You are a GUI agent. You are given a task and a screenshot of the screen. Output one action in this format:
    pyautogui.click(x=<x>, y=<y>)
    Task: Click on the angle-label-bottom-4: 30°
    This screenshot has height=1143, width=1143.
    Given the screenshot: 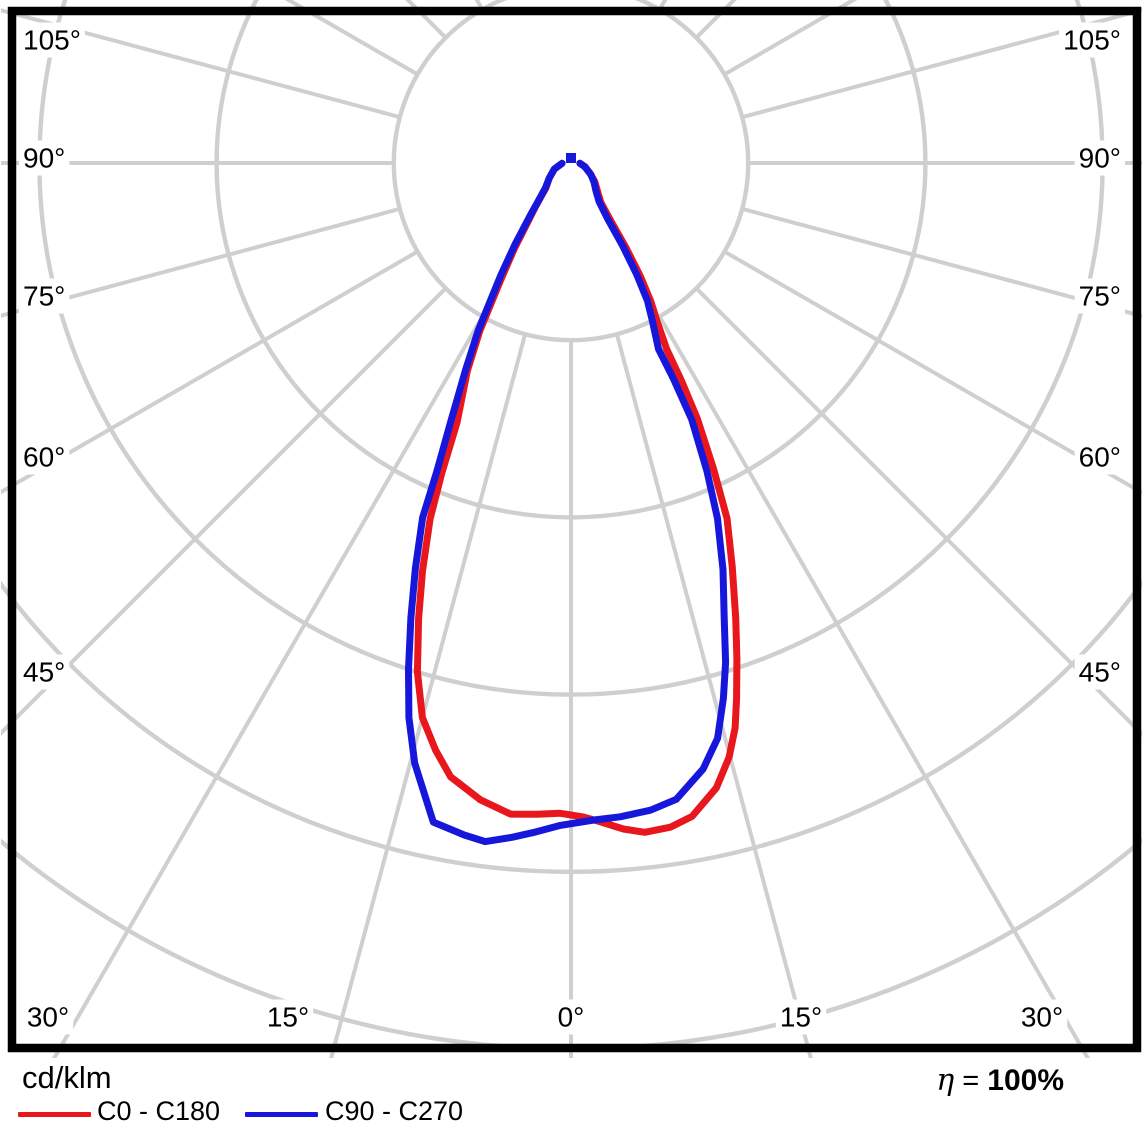 What is the action you would take?
    pyautogui.click(x=1042, y=1017)
    